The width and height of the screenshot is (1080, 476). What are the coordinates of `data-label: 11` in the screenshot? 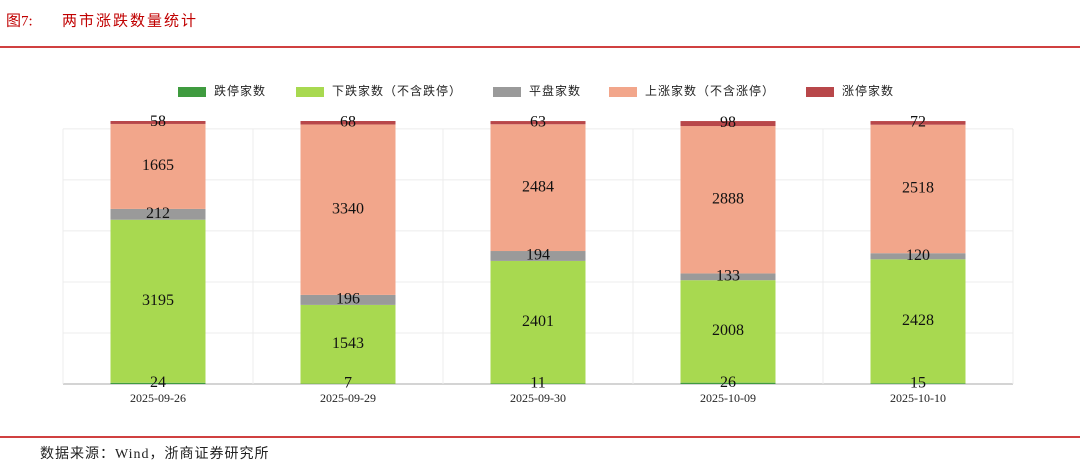 It's located at (537, 382).